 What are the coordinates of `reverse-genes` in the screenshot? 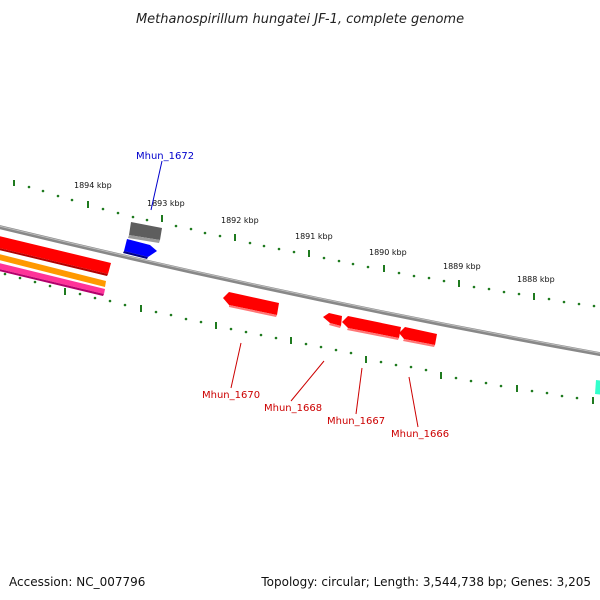 It's located at (411, 343).